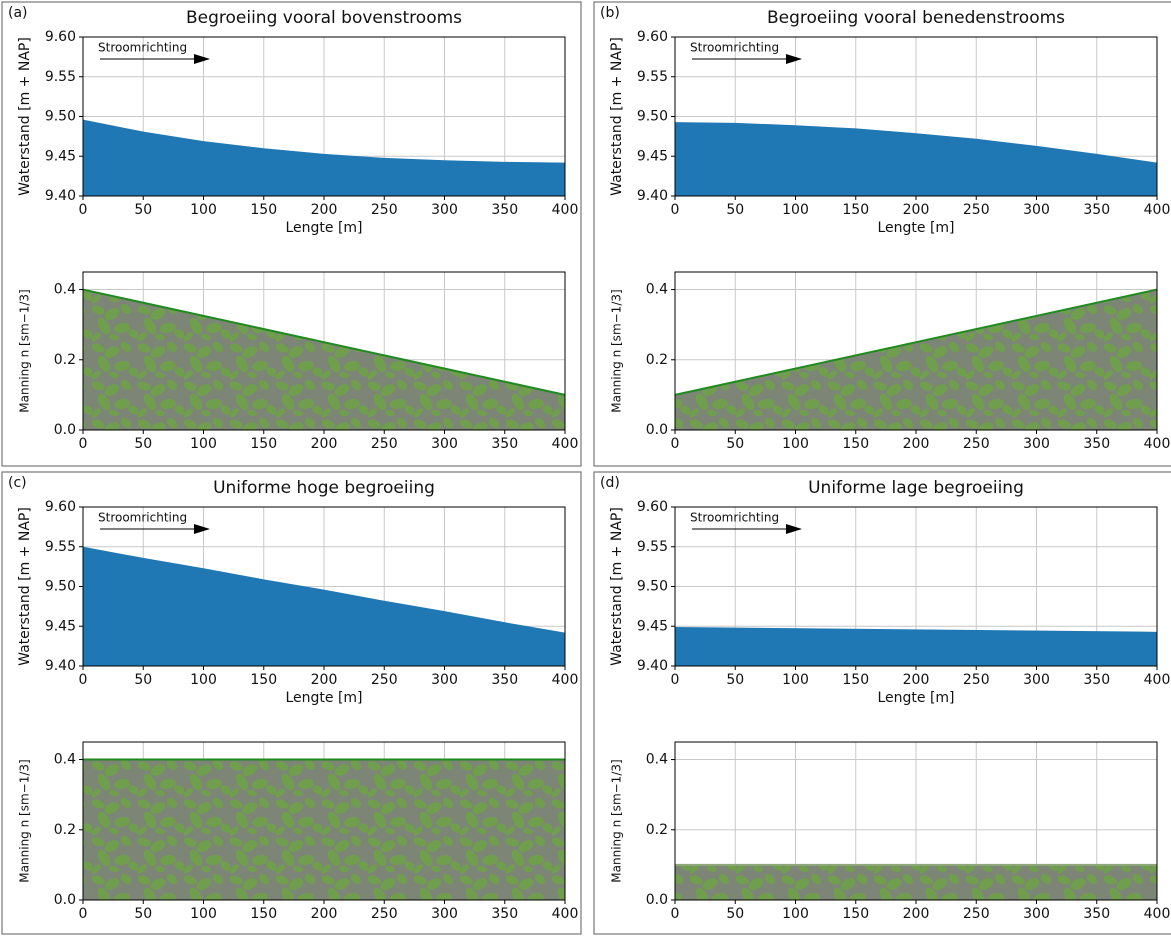  What do you see at coordinates (324, 18) in the screenshot?
I see `chart-title: Begroeiing vooral bovenstrooms` at bounding box center [324, 18].